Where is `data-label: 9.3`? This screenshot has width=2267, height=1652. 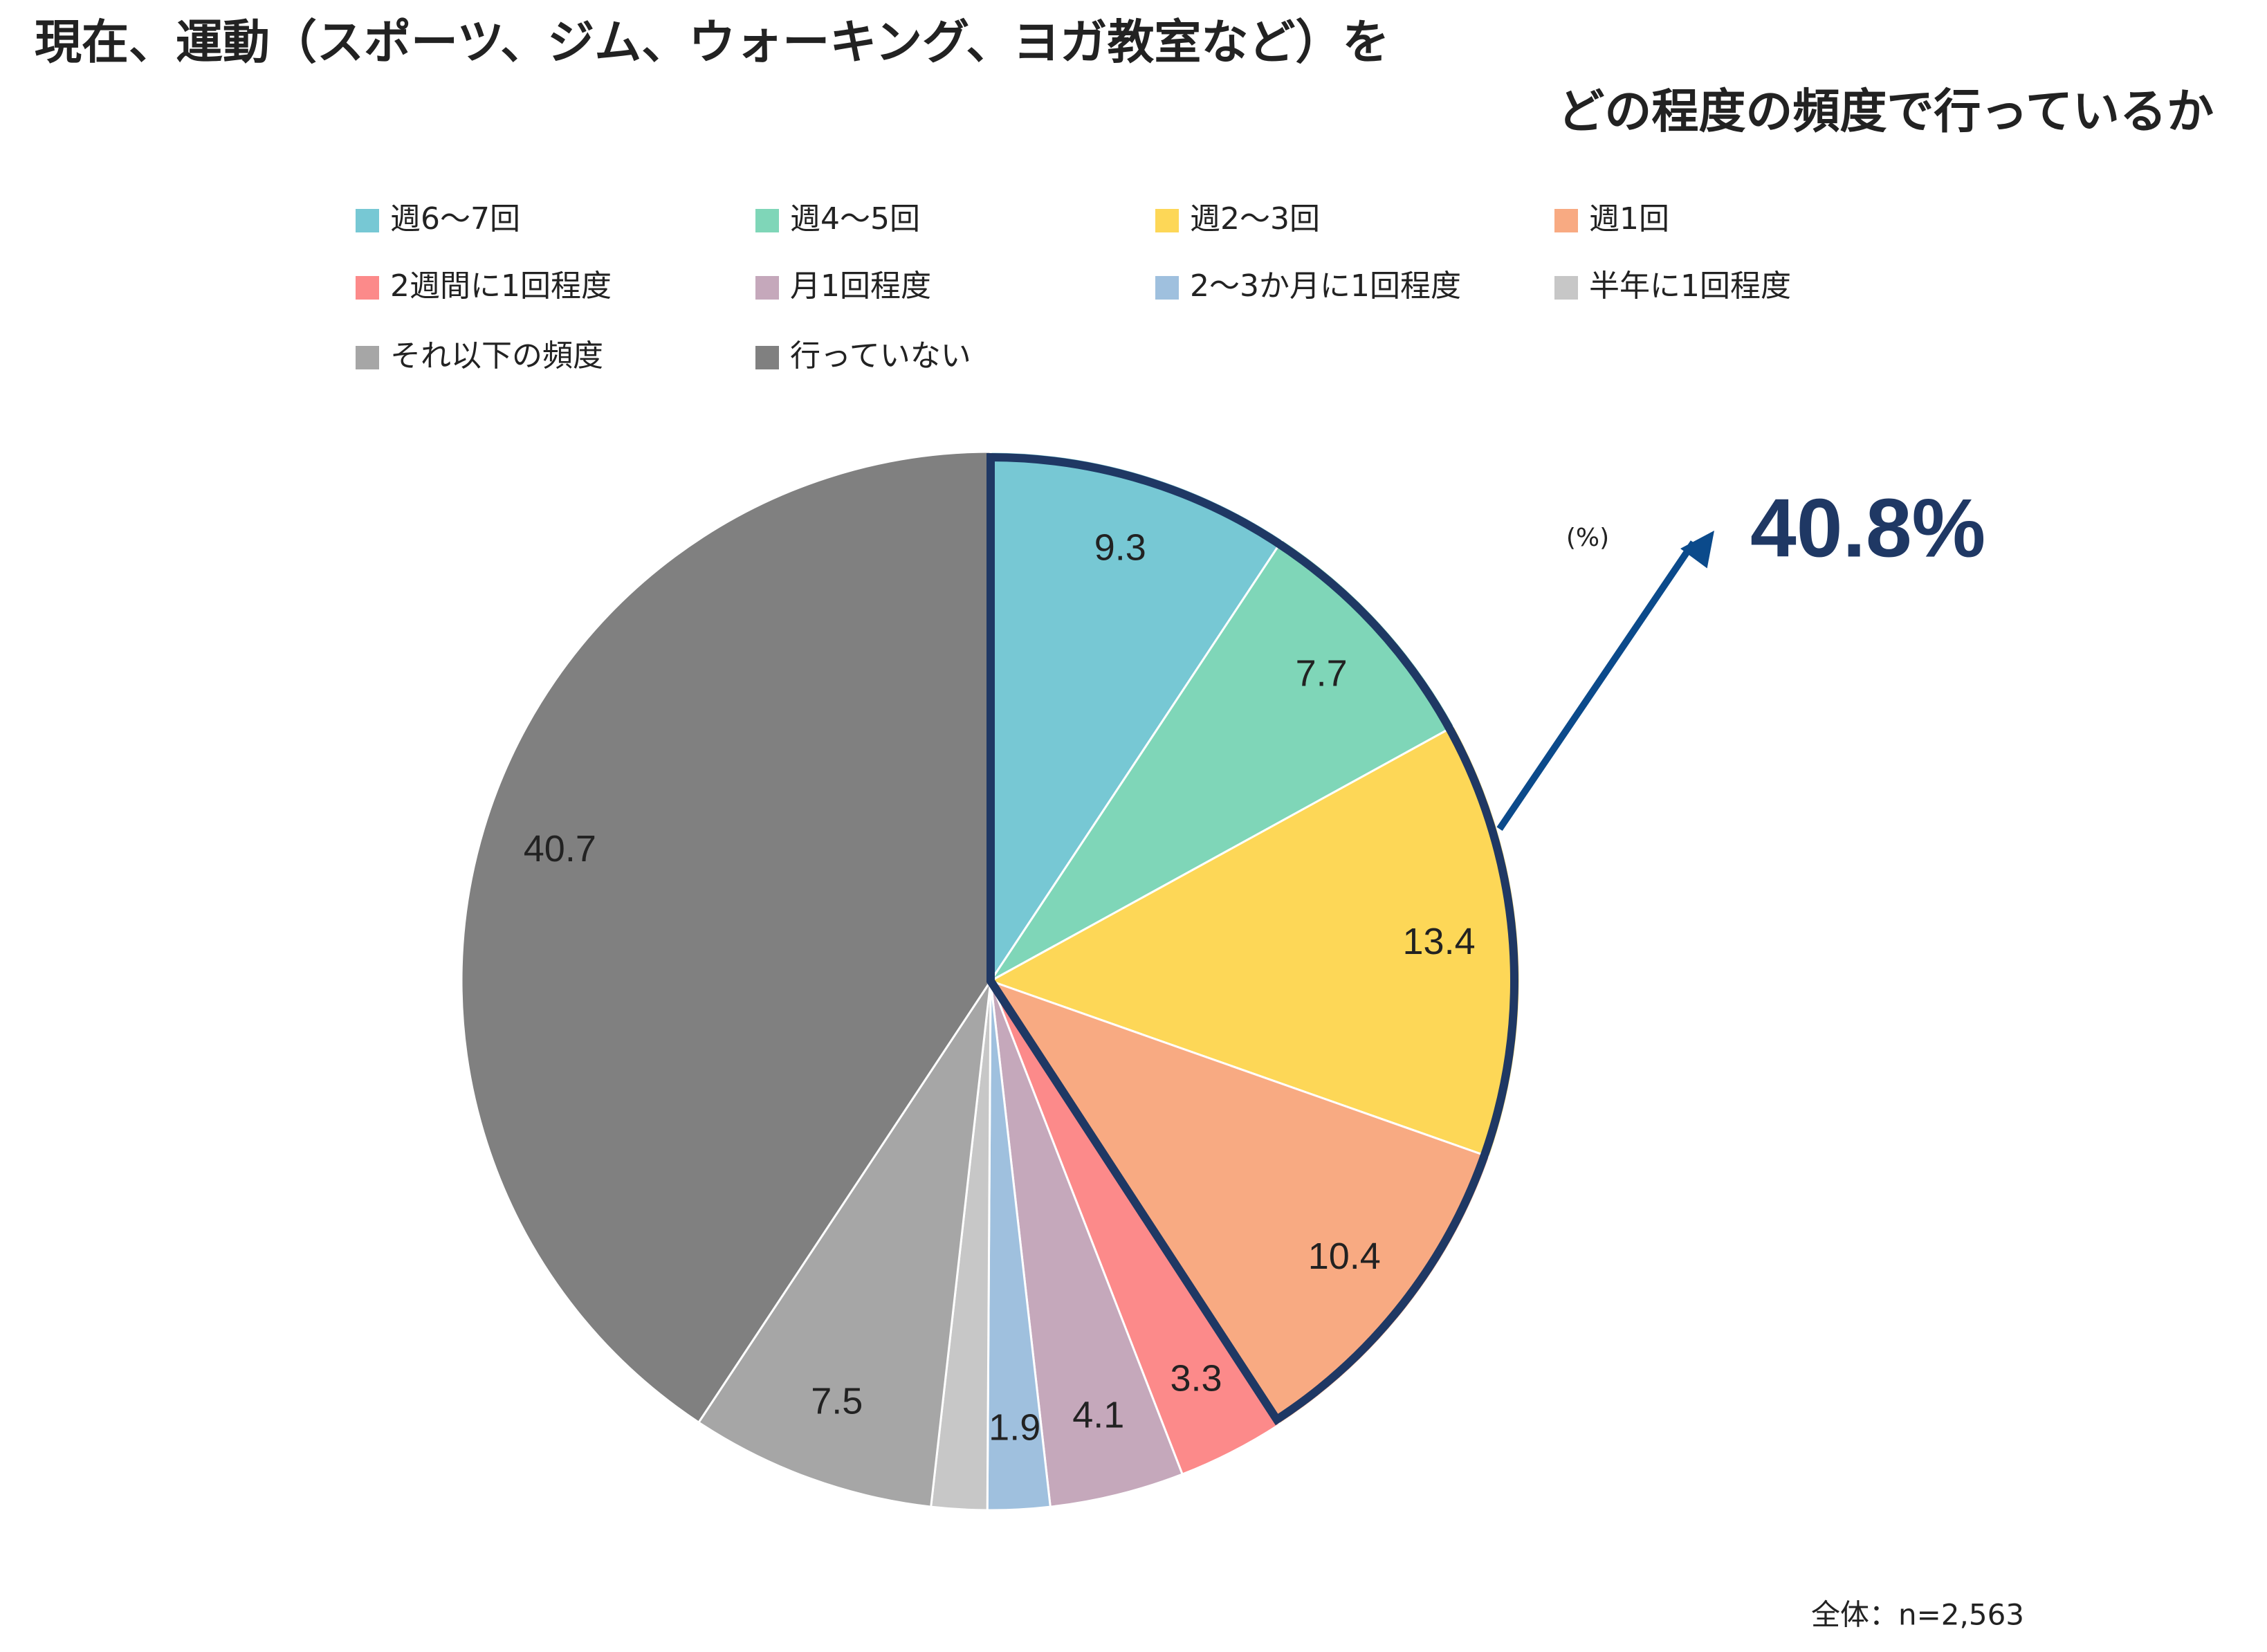 data-label: 9.3 is located at coordinates (1120, 548).